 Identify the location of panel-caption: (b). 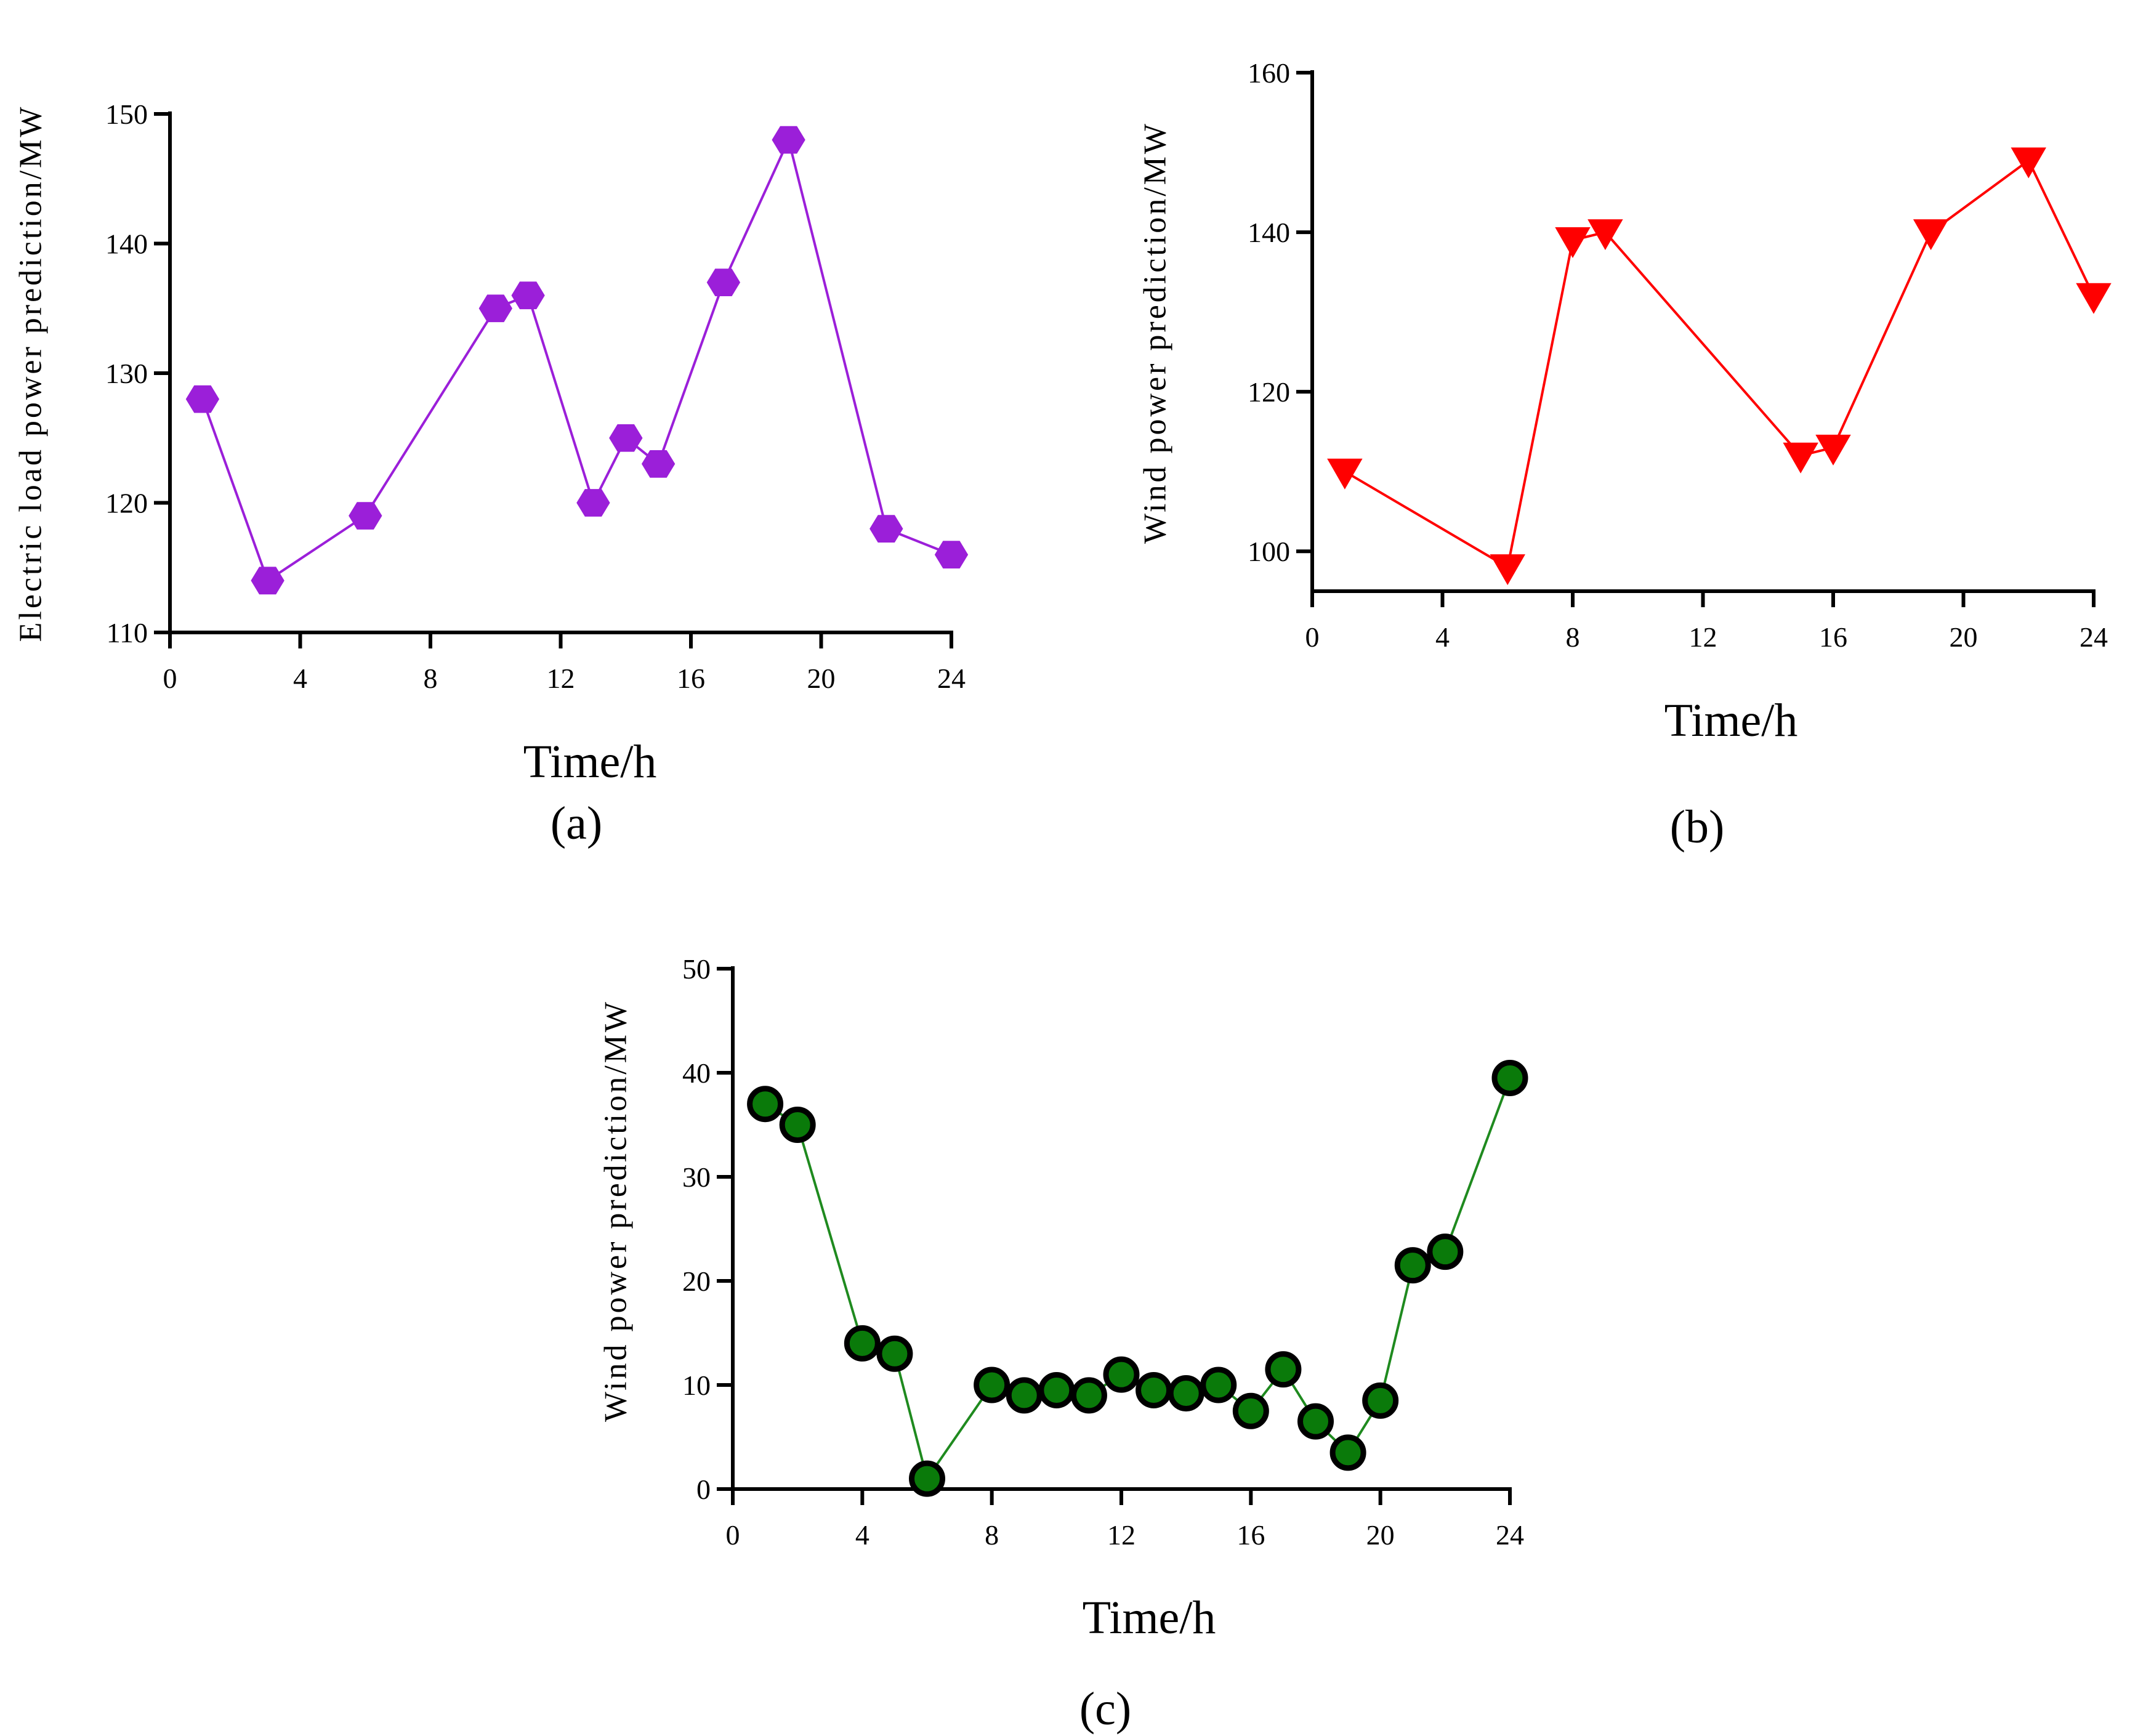
(1697, 827).